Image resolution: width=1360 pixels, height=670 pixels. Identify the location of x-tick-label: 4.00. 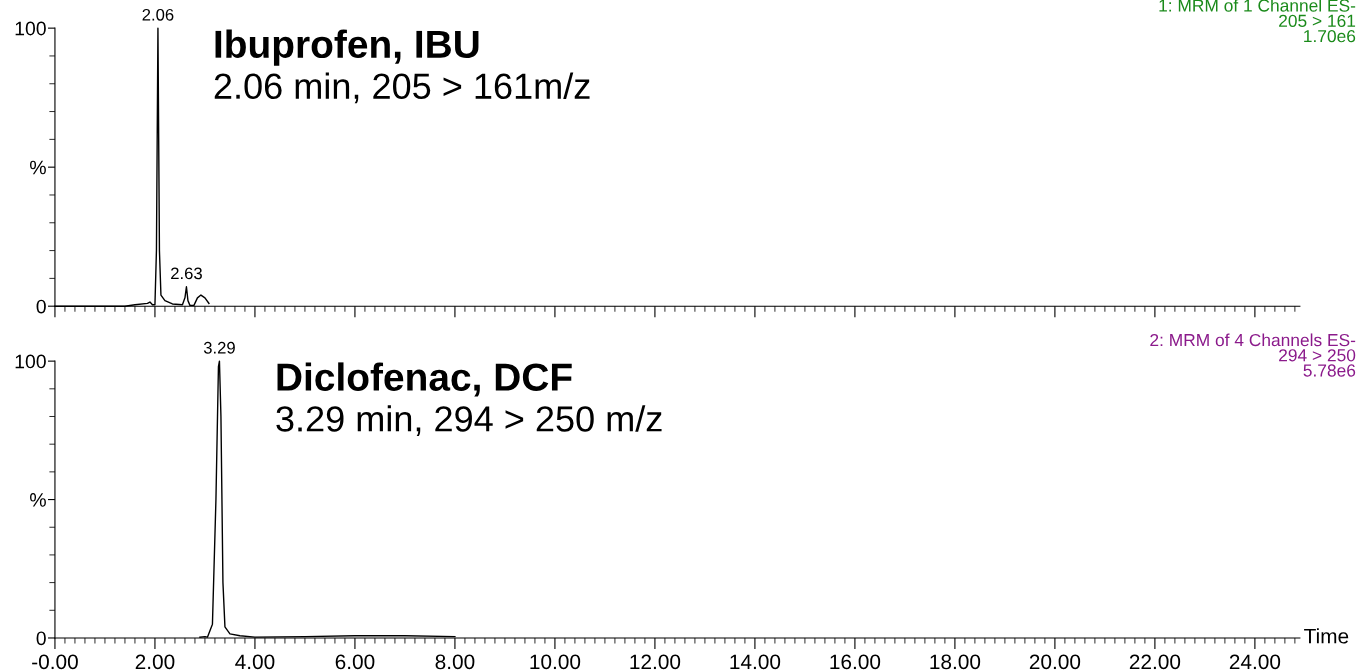
(255, 662).